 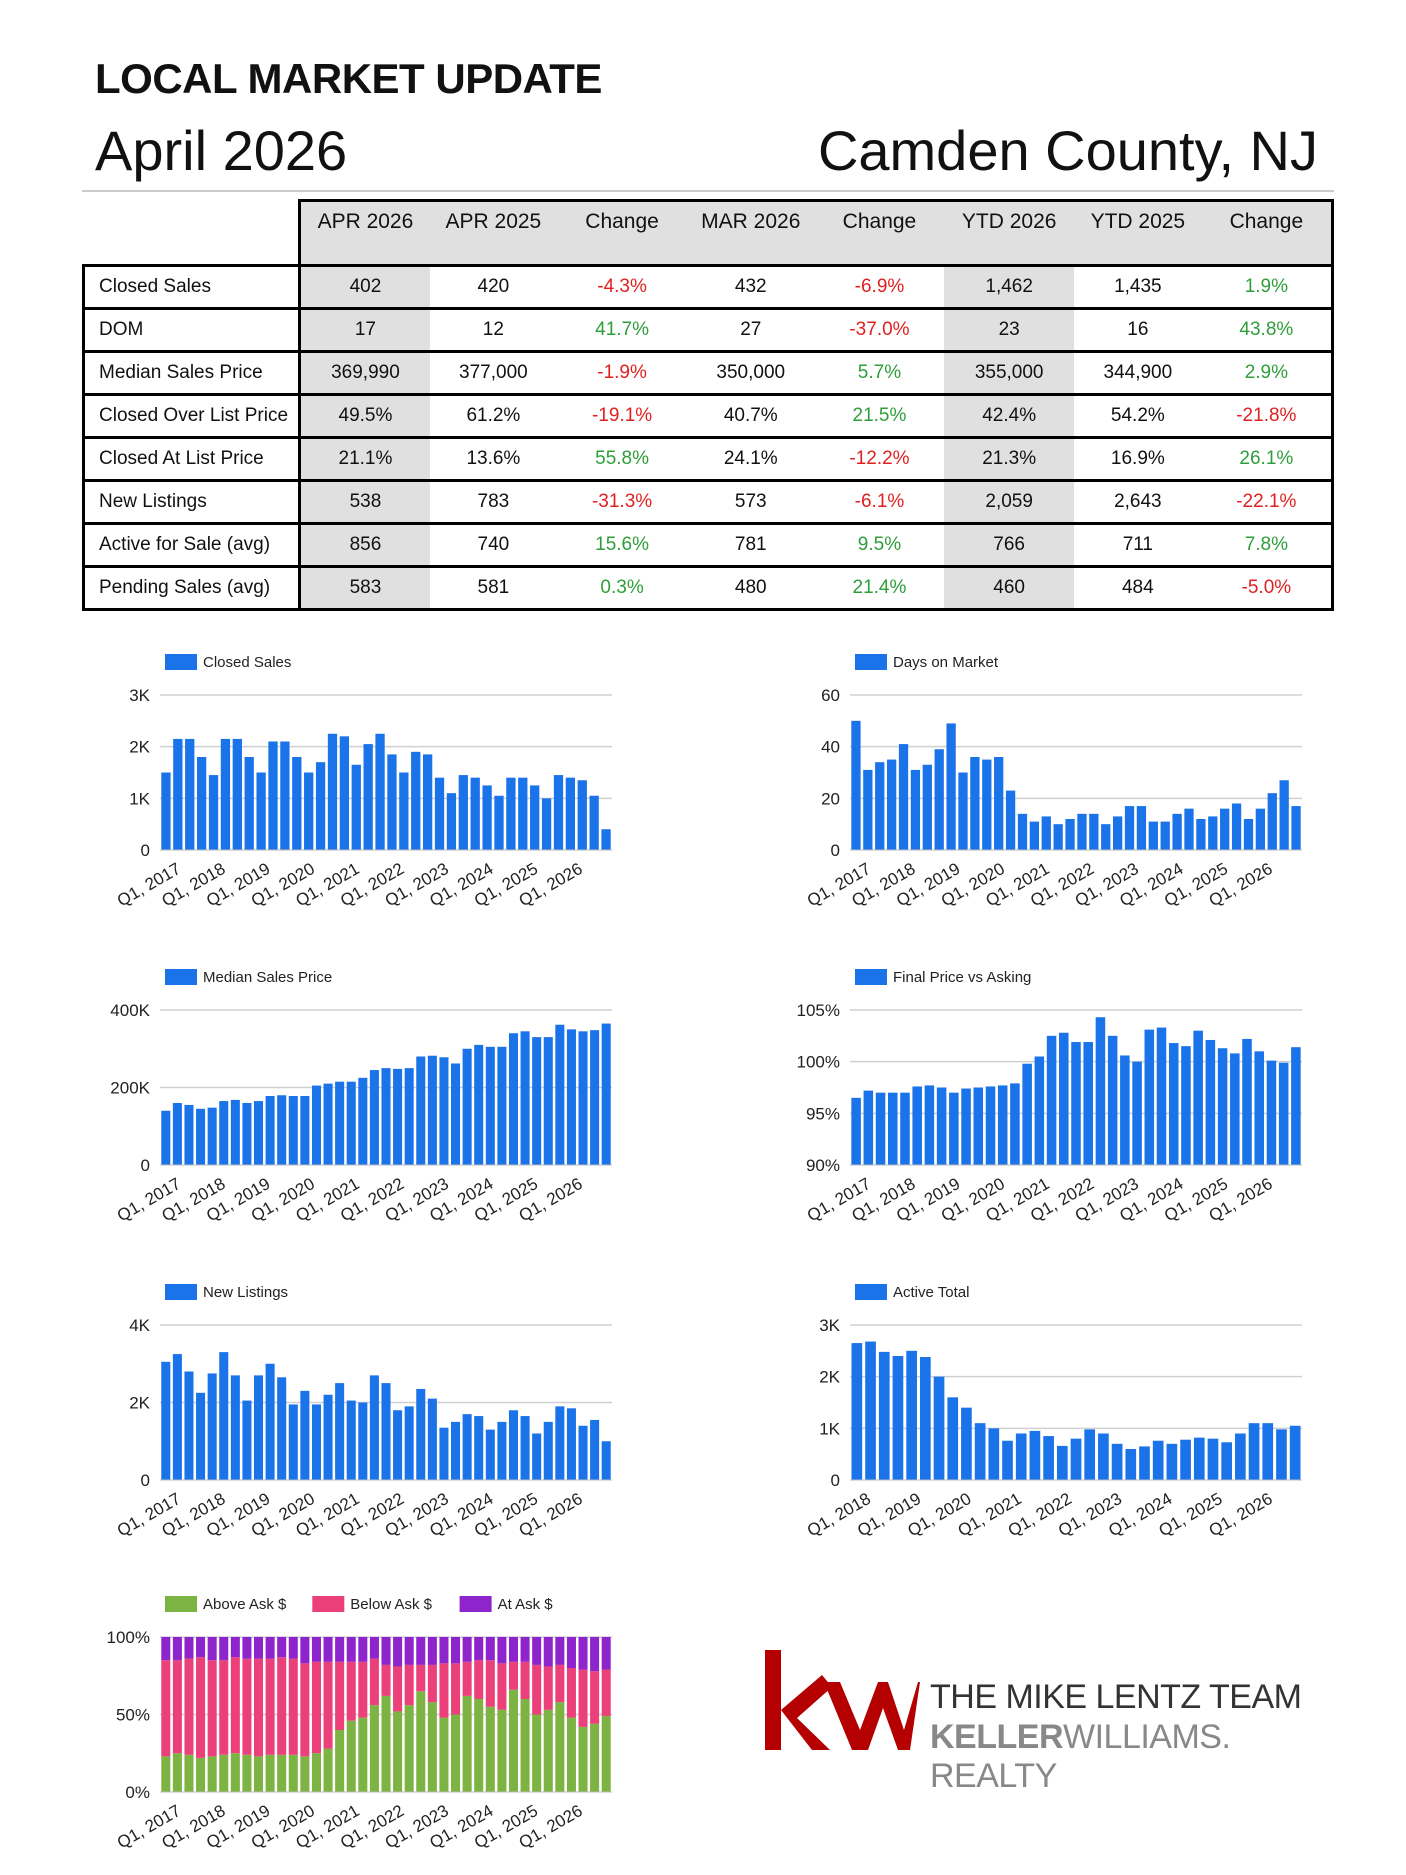 What do you see at coordinates (364, 588) in the screenshot?
I see `value-cell: 583` at bounding box center [364, 588].